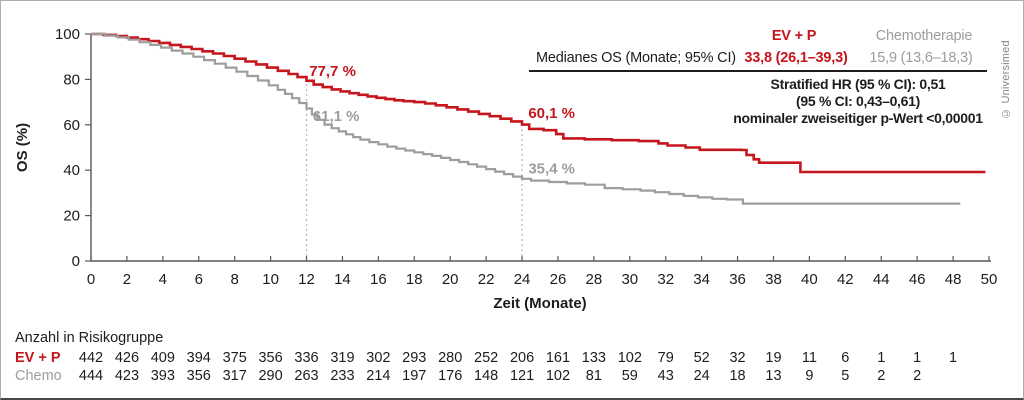 Image resolution: width=1024 pixels, height=400 pixels. Describe the element at coordinates (199, 358) in the screenshot. I see `risk-count-evp-m6: 394` at that location.